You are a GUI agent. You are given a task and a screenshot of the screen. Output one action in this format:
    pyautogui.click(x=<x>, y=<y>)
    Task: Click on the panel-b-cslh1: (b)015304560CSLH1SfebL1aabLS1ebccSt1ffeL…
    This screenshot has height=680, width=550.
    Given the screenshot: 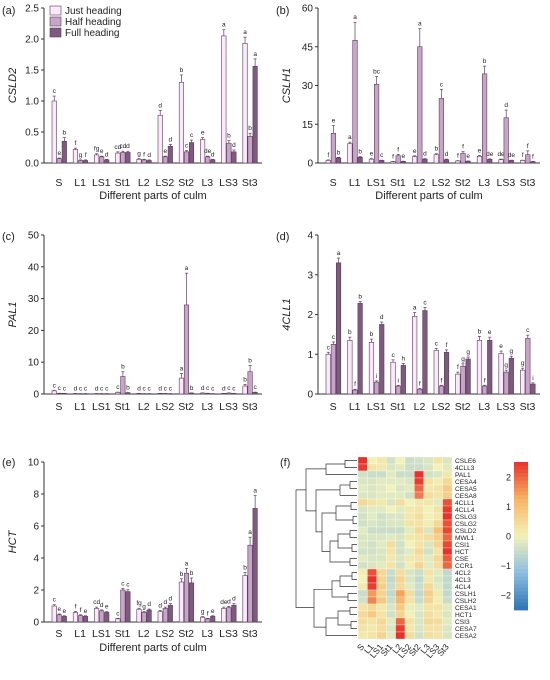 What is the action you would take?
    pyautogui.click(x=408, y=103)
    